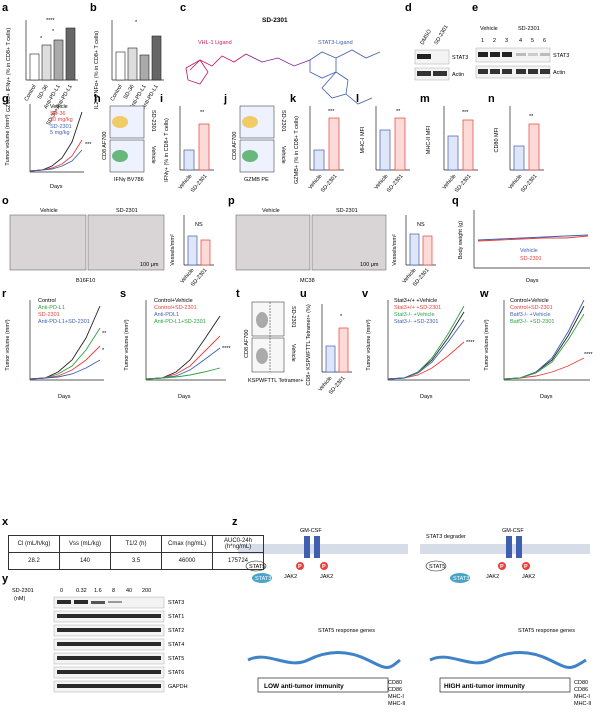 This screenshot has height=713, width=600. Describe the element at coordinates (4, 294) in the screenshot. I see `panel-r-label: r` at that location.